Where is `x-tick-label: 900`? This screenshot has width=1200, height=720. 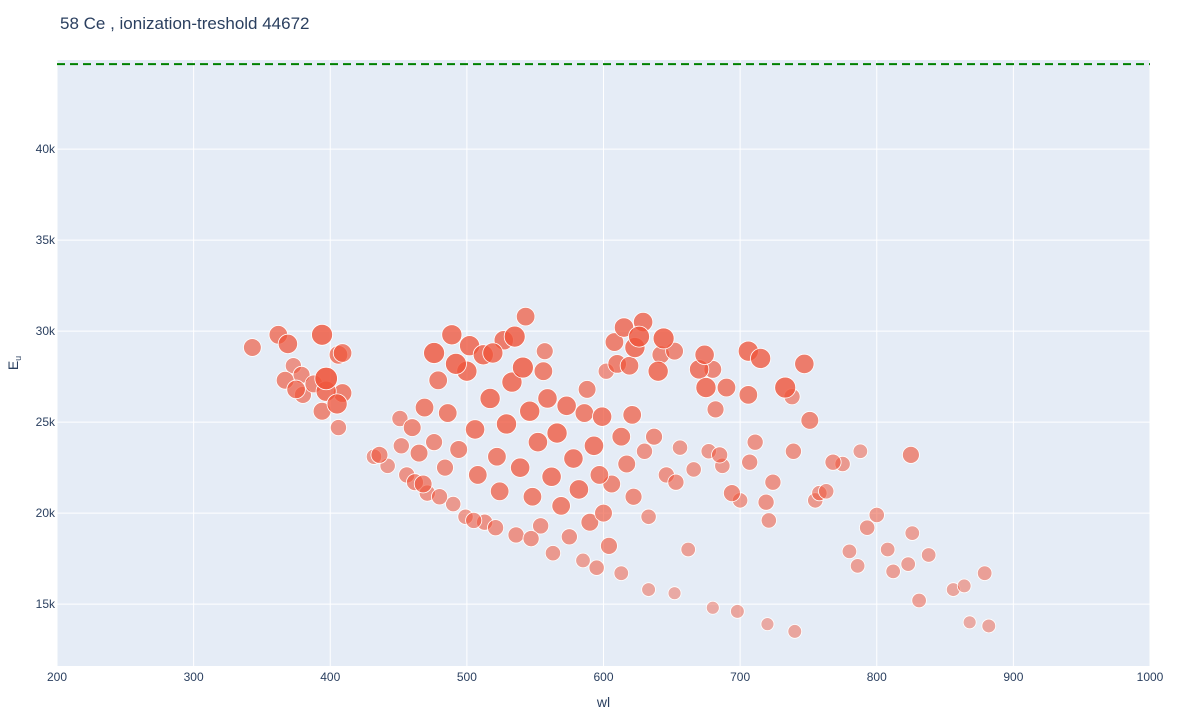 x-tick-label: 900 is located at coordinates (1013, 677).